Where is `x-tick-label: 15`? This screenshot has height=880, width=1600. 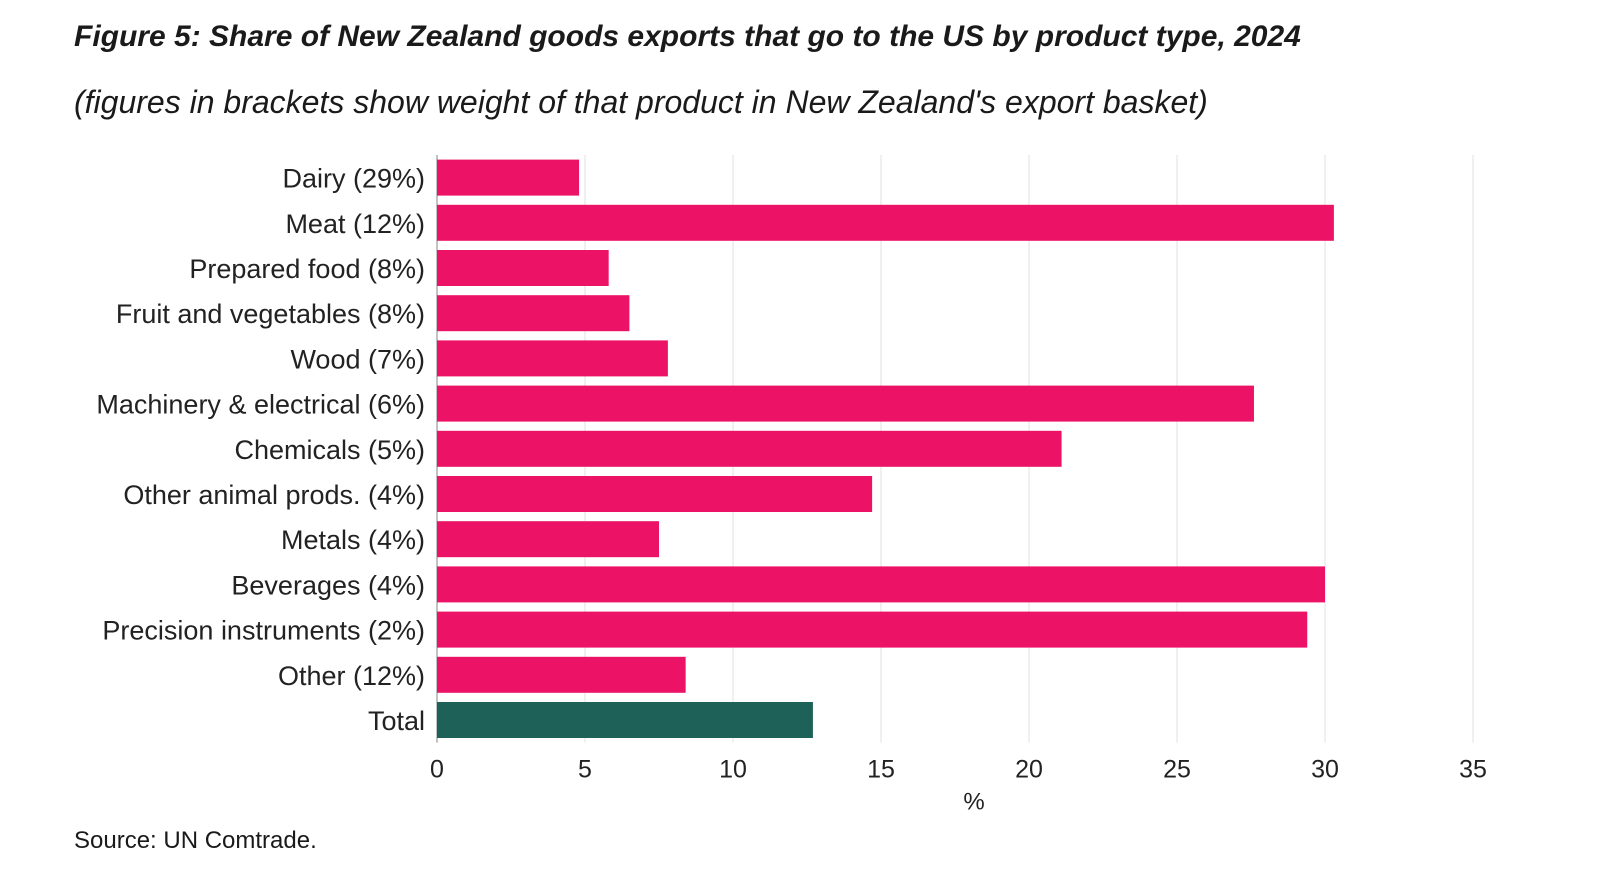
x-tick-label: 15 is located at coordinates (881, 770).